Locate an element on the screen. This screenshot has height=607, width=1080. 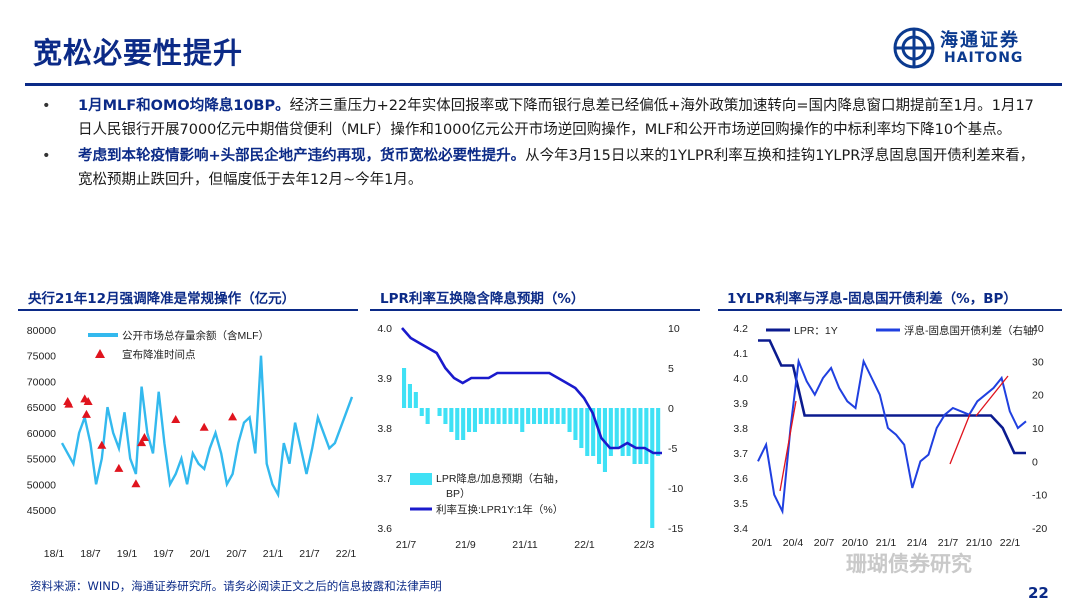
chart1-x-tick: 22/1 is located at coordinates (346, 554).